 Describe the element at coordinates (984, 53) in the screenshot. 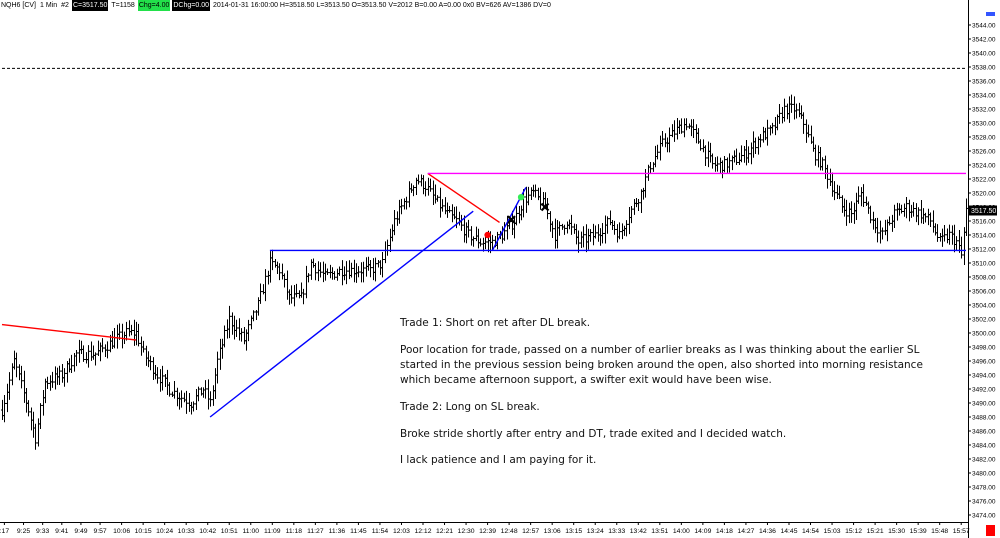

I see `price-tick-label: 3540.00` at that location.